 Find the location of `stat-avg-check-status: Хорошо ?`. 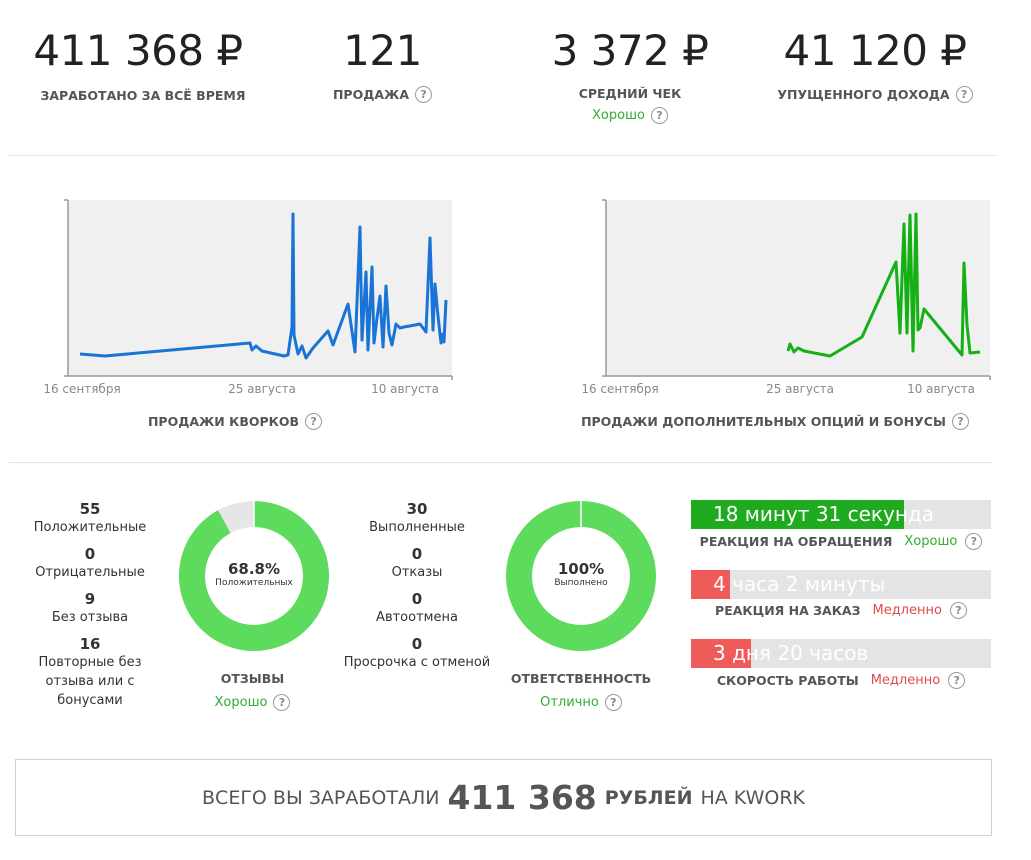

stat-avg-check-status: Хорошо ? is located at coordinates (630, 115).